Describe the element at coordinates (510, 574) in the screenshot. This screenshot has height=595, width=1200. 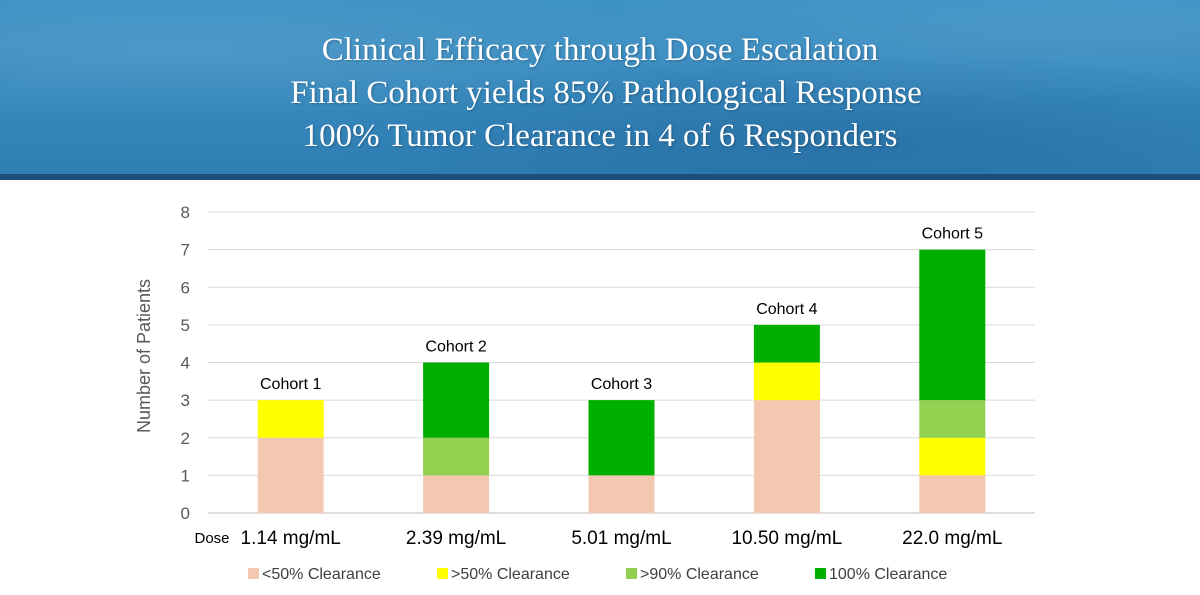
I see `legend-label: >50% Clearance` at that location.